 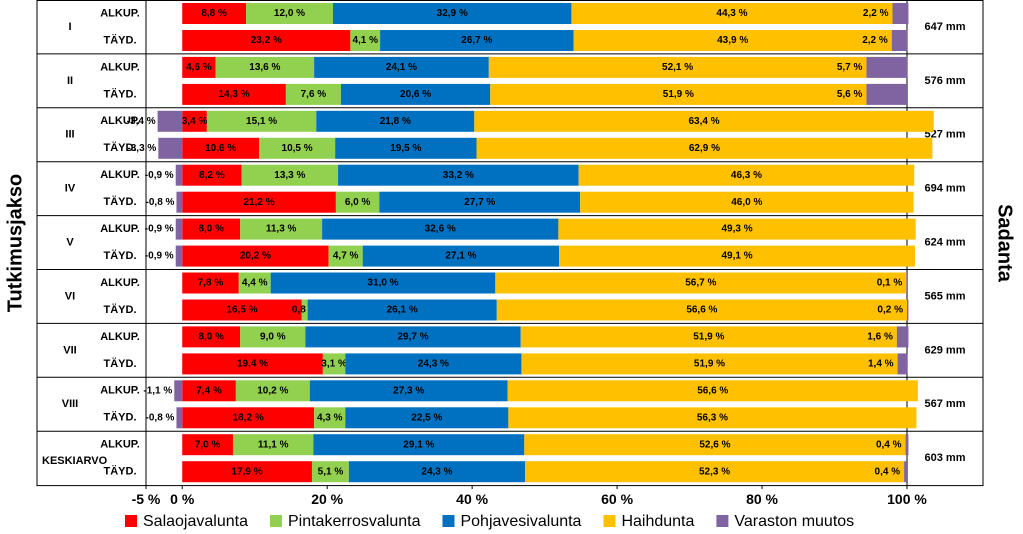 I want to click on value-label: 10,6 %, so click(x=220, y=148).